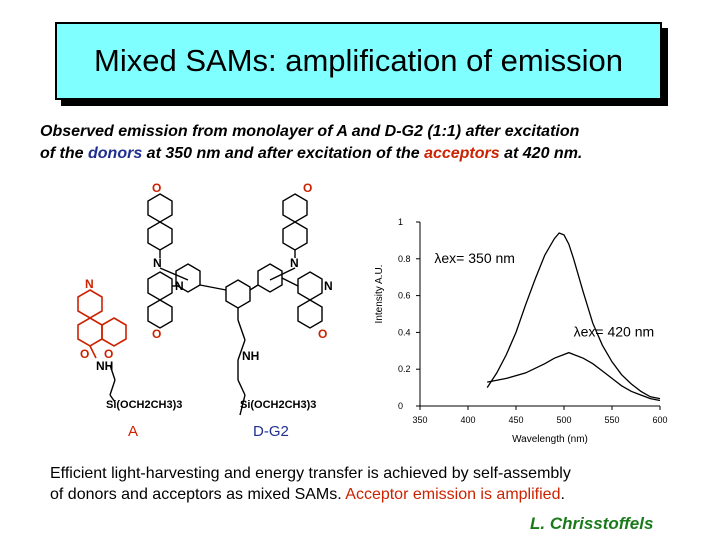 This screenshot has width=720, height=540. What do you see at coordinates (322, 334) in the screenshot?
I see `atom-o-4: O` at bounding box center [322, 334].